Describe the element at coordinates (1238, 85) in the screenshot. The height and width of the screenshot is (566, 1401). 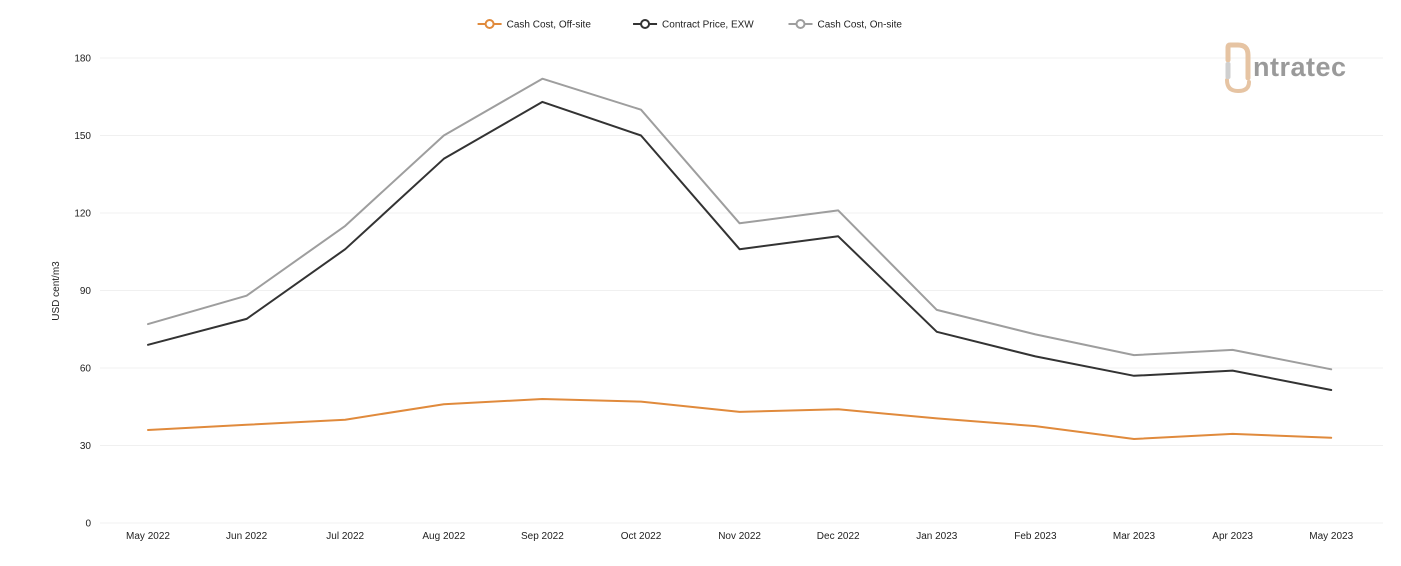
I see `logo-icon-base` at that location.